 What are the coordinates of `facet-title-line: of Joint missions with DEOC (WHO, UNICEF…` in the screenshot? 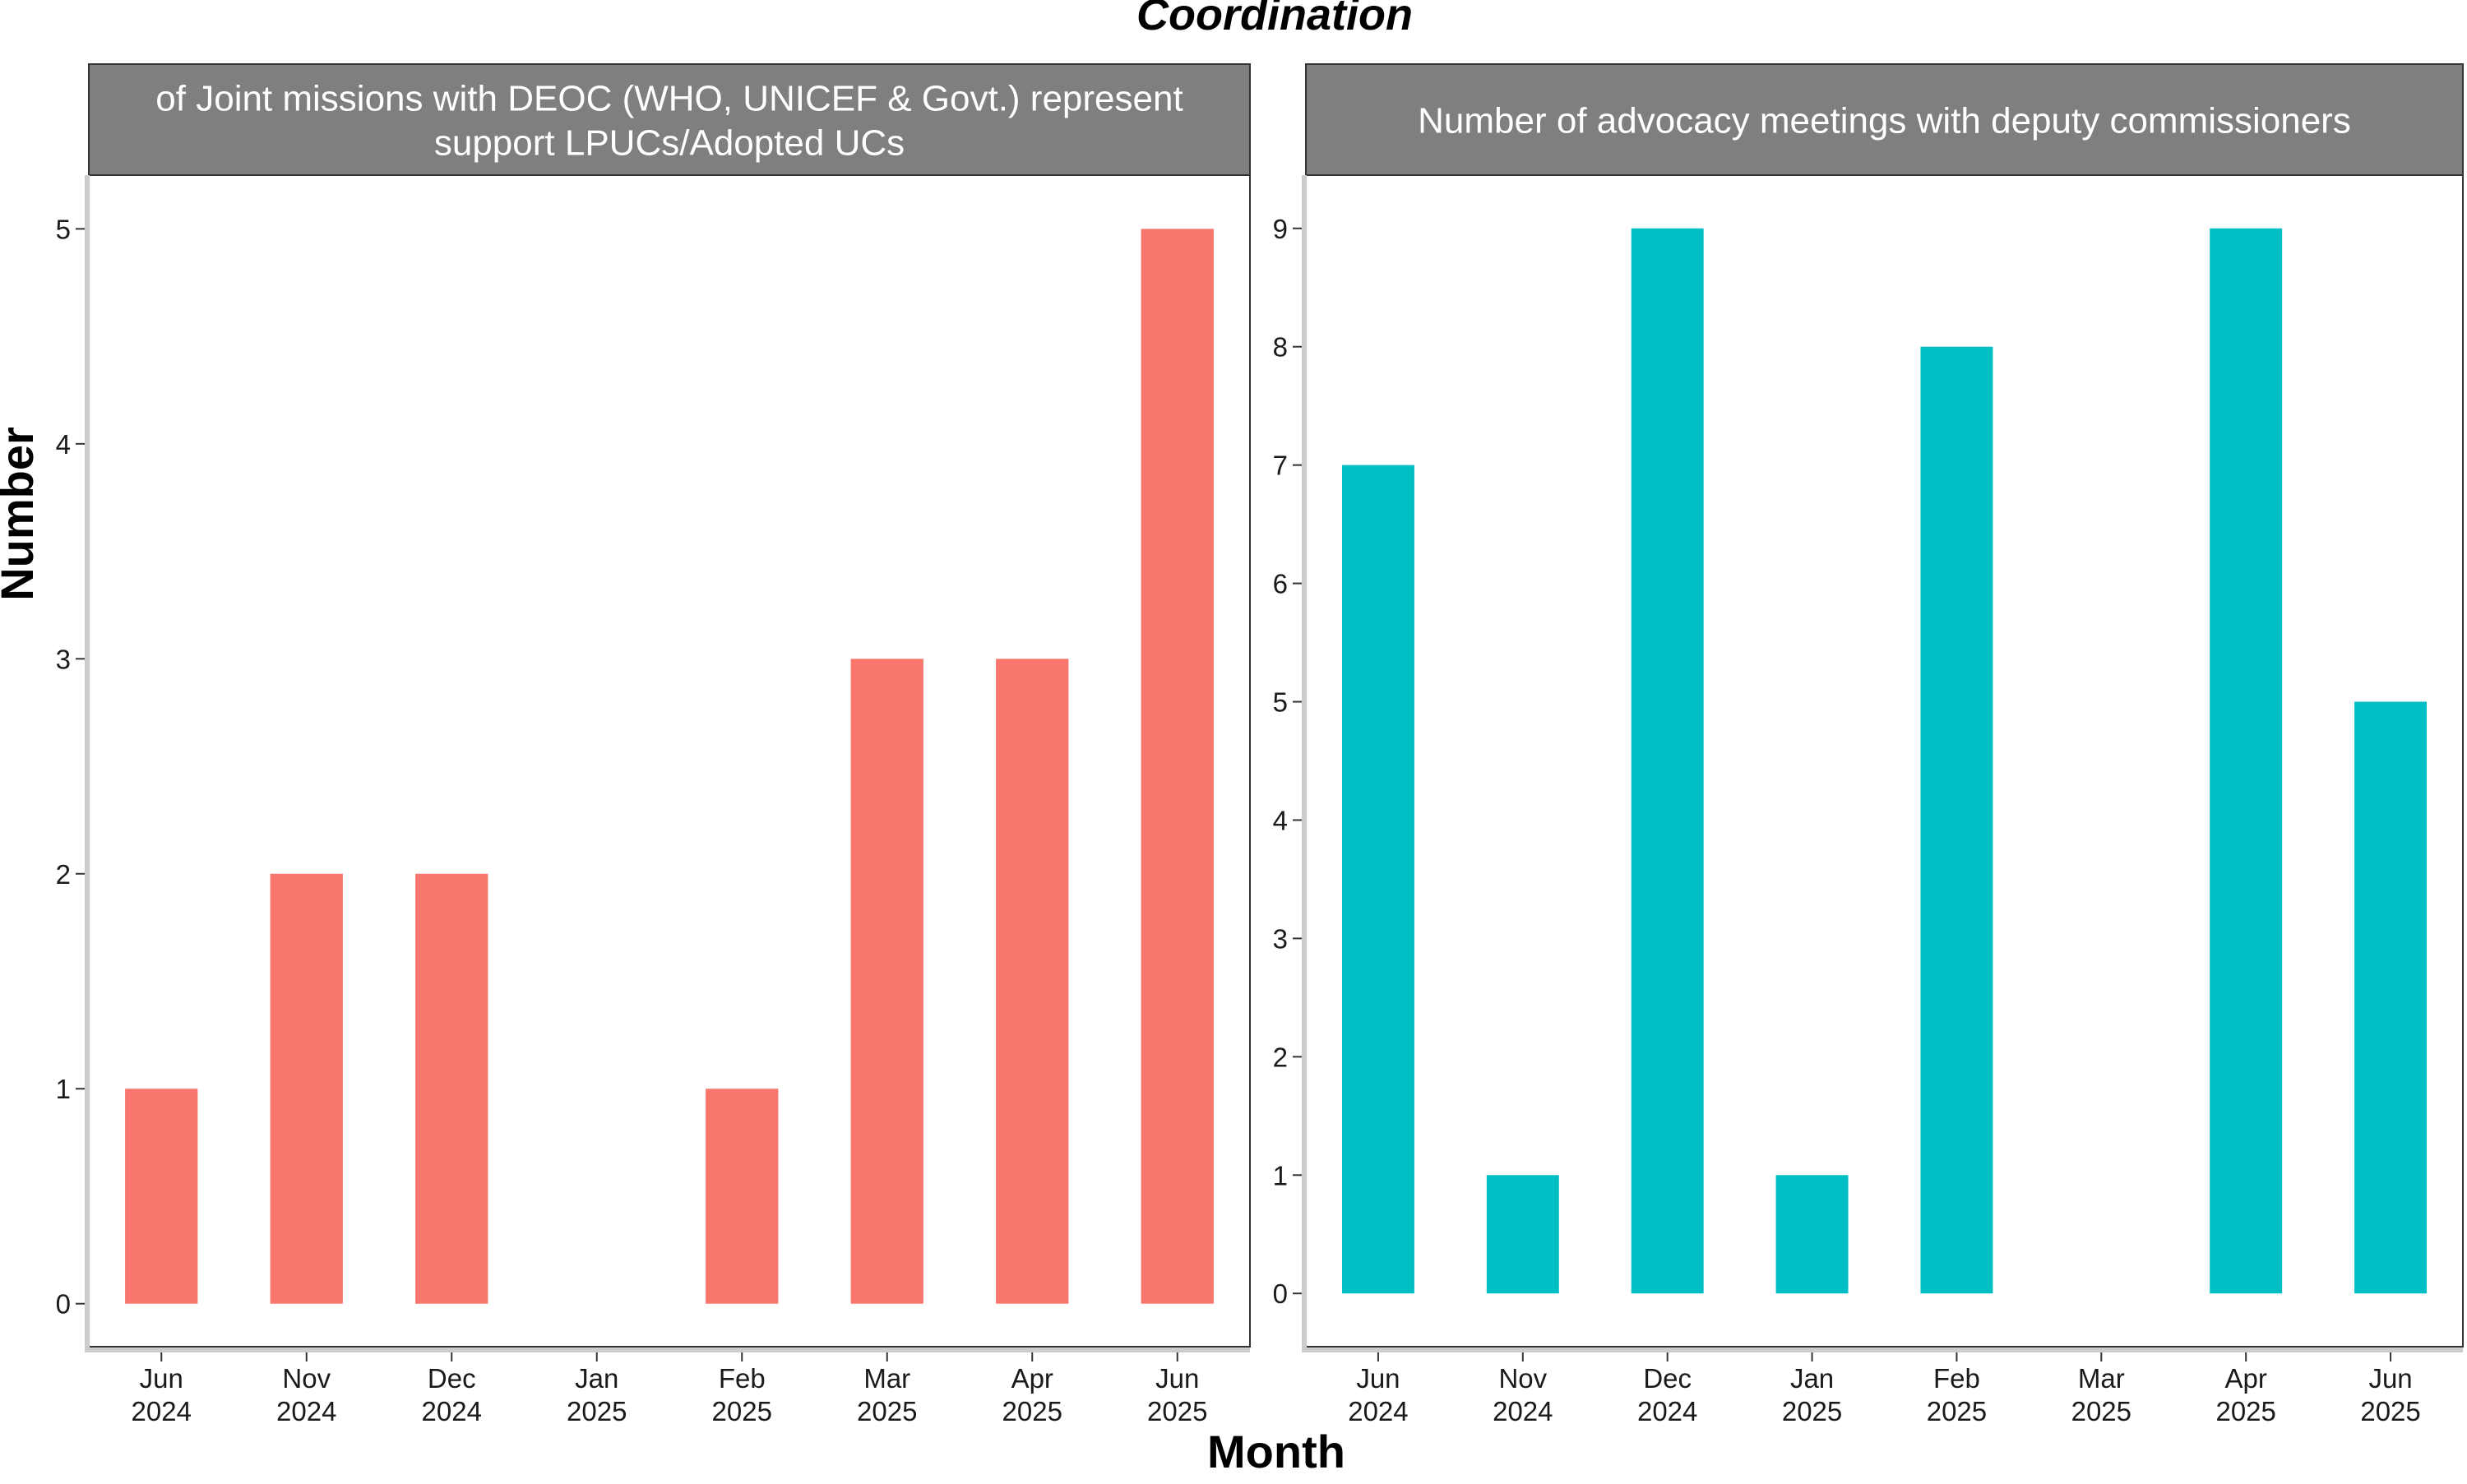 It's located at (669, 99).